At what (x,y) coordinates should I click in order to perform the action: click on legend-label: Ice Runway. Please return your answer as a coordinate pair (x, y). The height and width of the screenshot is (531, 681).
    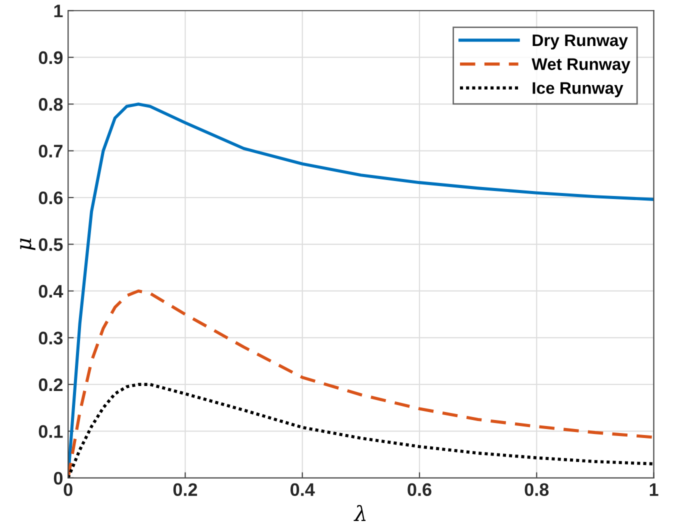
    Looking at the image, I should click on (578, 90).